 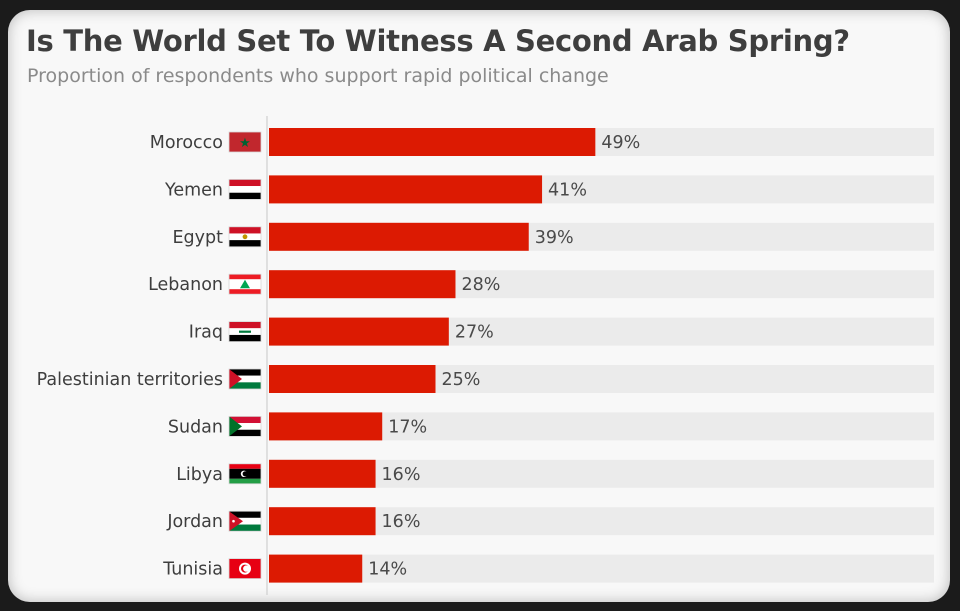 What do you see at coordinates (193, 190) in the screenshot?
I see `category-label-yemen: Yemen` at bounding box center [193, 190].